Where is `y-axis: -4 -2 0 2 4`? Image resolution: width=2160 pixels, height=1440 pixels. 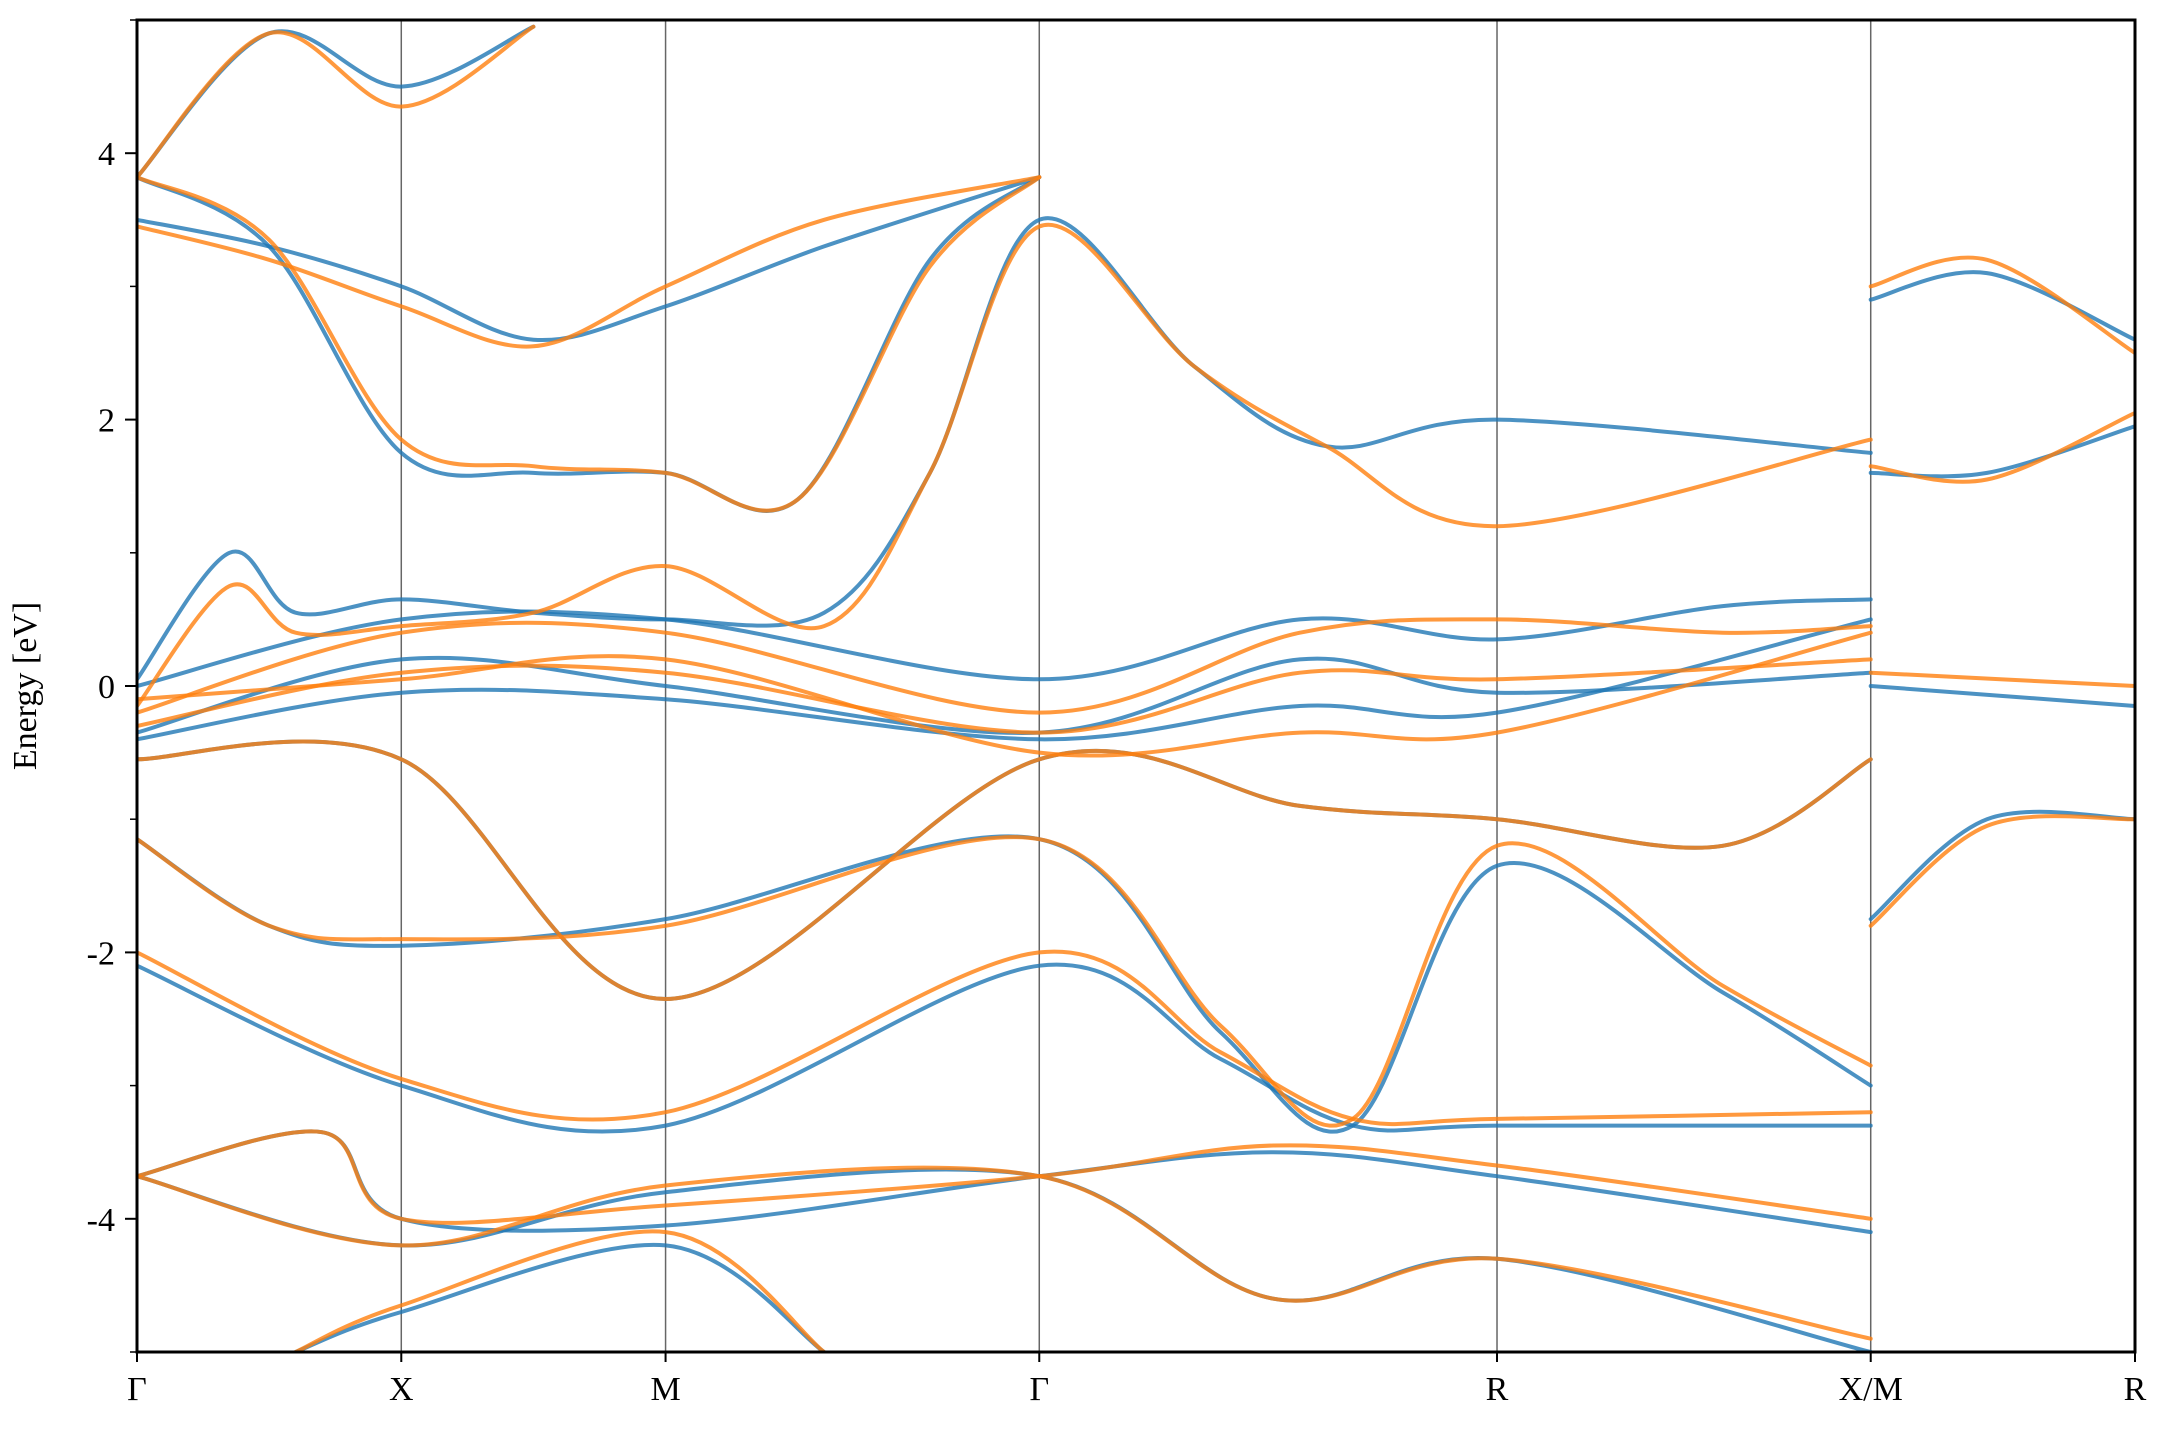 y-axis: -4 -2 0 2 4 is located at coordinates (112, 686).